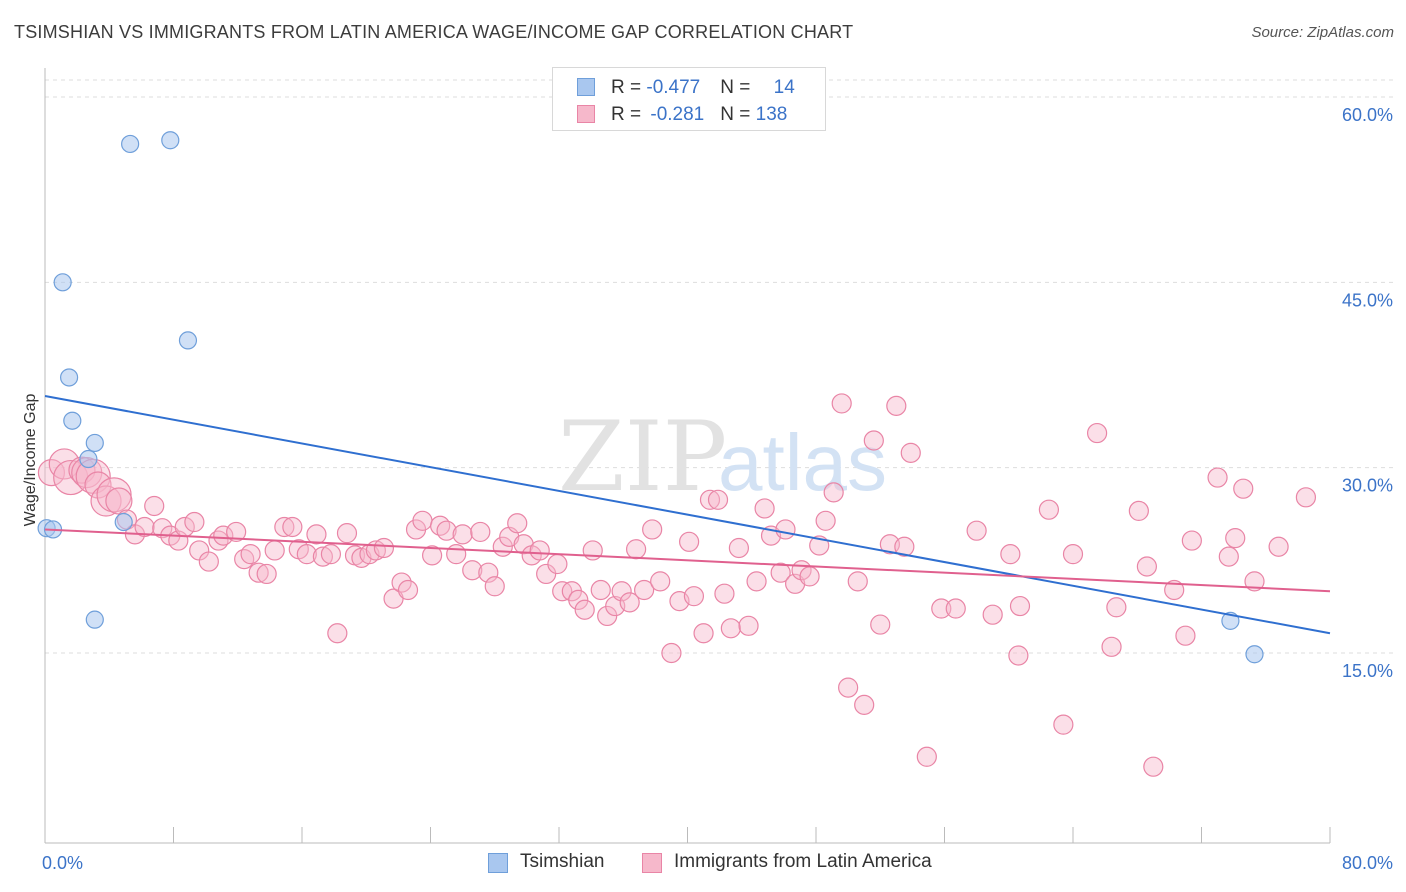 Image resolution: width=1406 pixels, height=892 pixels. Describe the element at coordinates (771, 114) in the screenshot. I see `legend-n-value: 138` at that location.